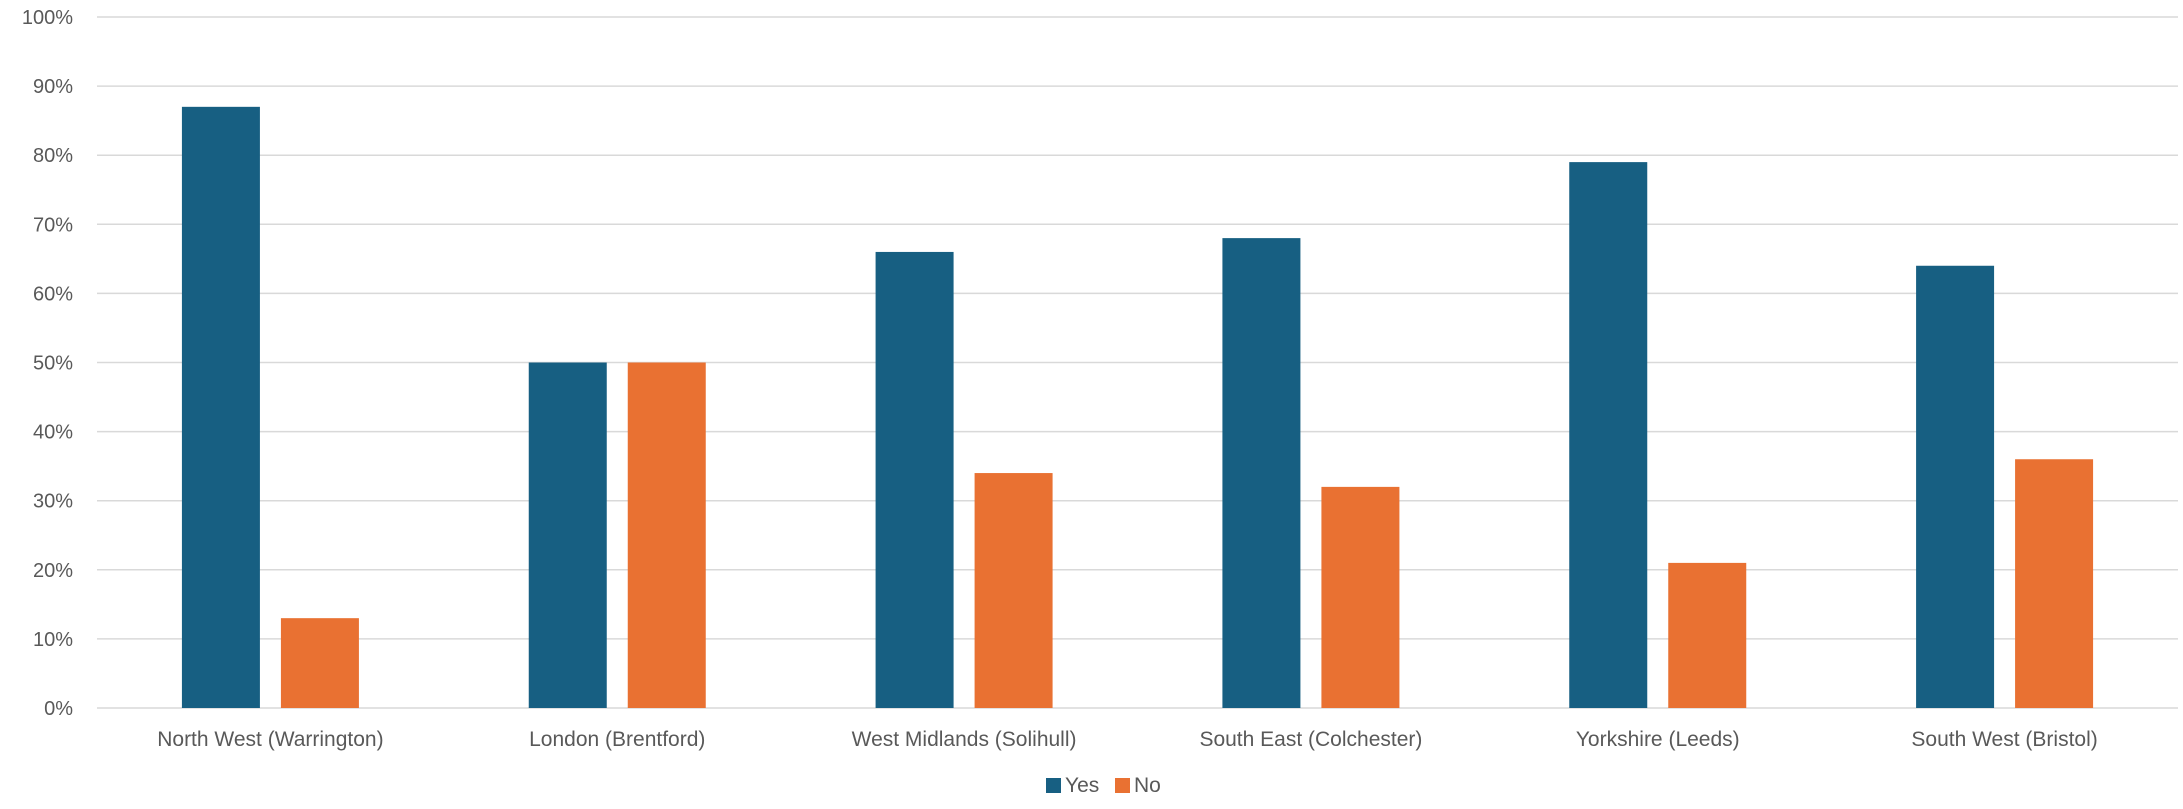 Image resolution: width=2183 pixels, height=809 pixels. What do you see at coordinates (53, 294) in the screenshot?
I see `y-tick-label: 60%` at bounding box center [53, 294].